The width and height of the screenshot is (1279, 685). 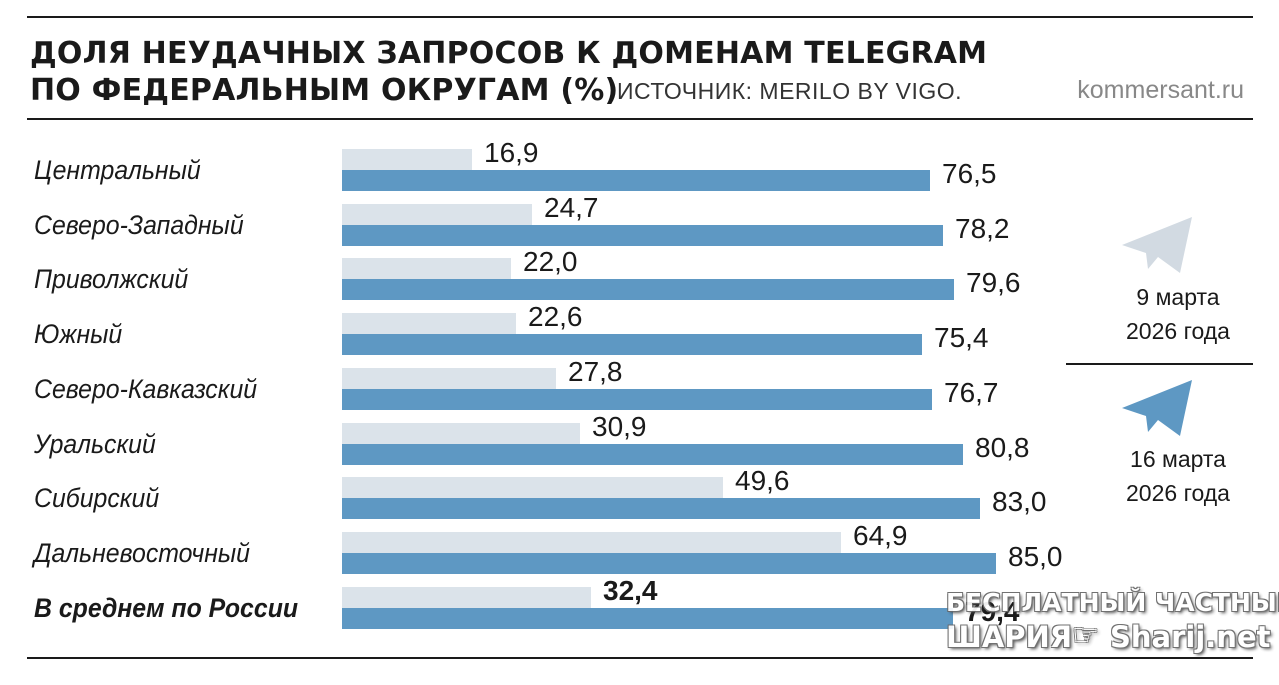 I want to click on data-label: 32,4, so click(x=630, y=590).